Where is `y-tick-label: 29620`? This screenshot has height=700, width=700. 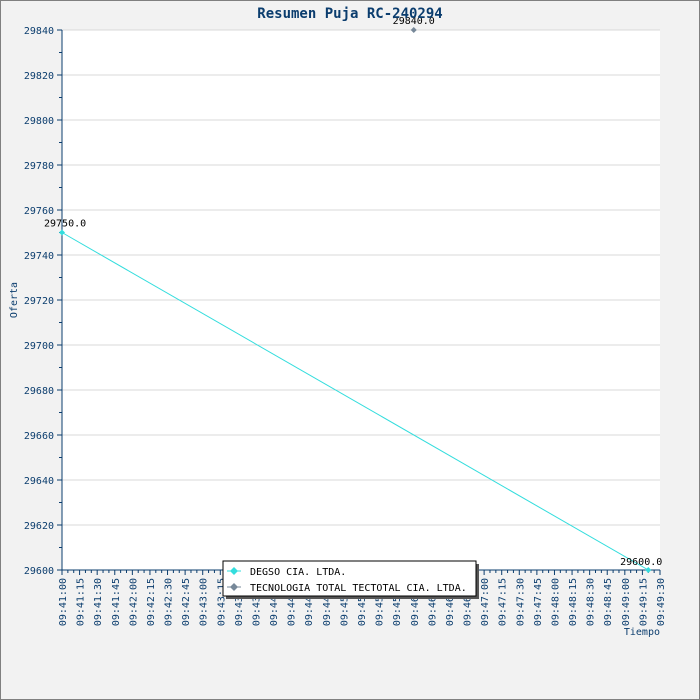
y-tick-label: 29620 is located at coordinates (39, 526).